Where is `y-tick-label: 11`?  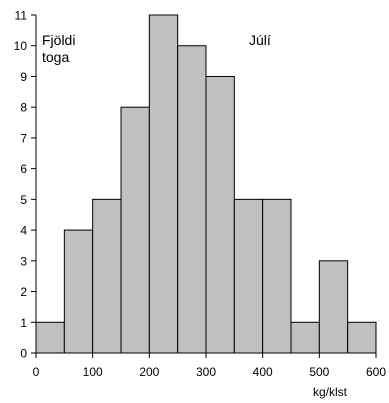 y-tick-label: 11 is located at coordinates (21, 16).